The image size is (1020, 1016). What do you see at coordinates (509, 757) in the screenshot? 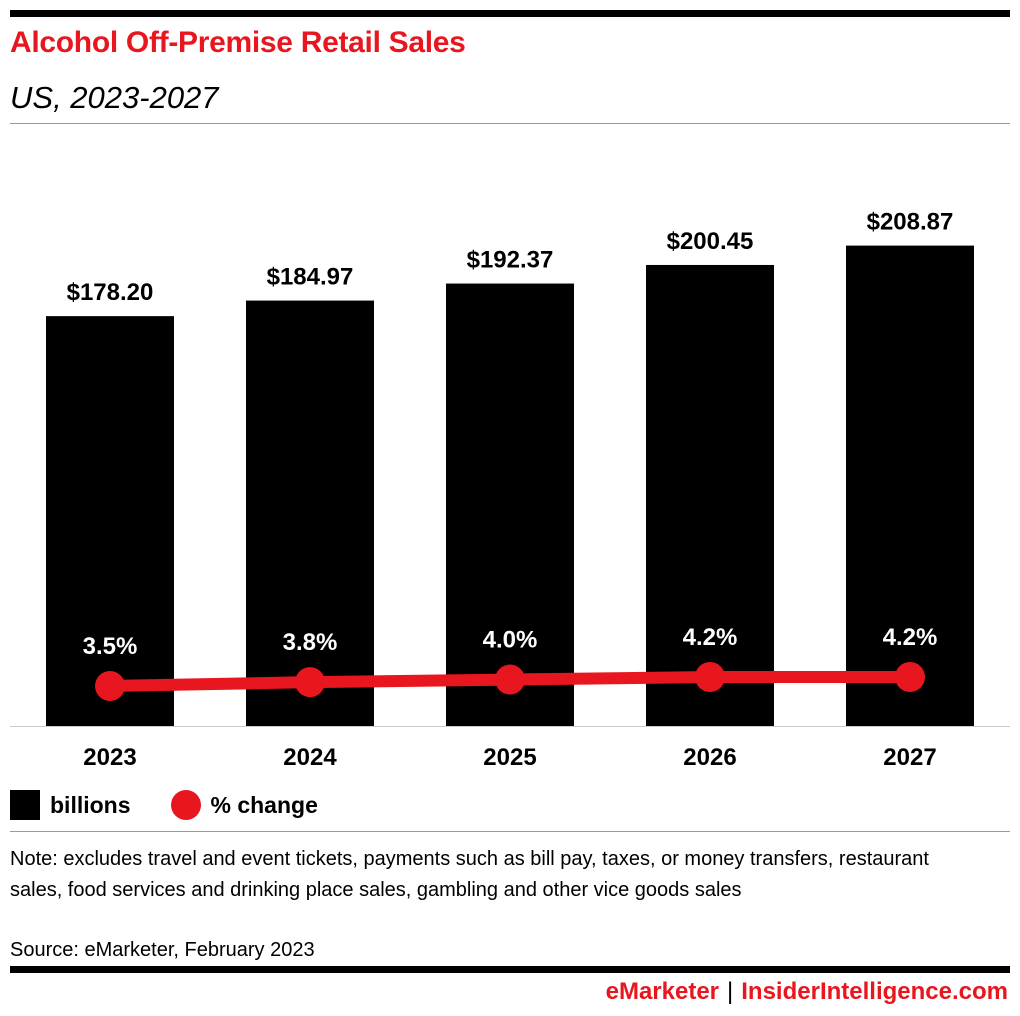
I see `x-tick-label: 2025` at bounding box center [509, 757].